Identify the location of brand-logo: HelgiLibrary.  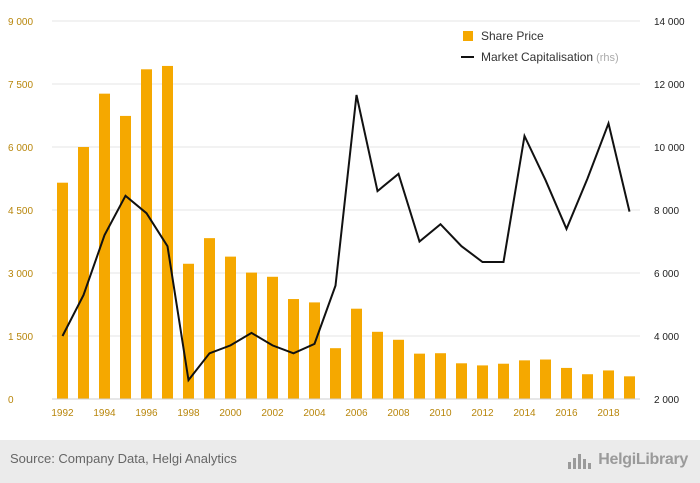
(627, 460).